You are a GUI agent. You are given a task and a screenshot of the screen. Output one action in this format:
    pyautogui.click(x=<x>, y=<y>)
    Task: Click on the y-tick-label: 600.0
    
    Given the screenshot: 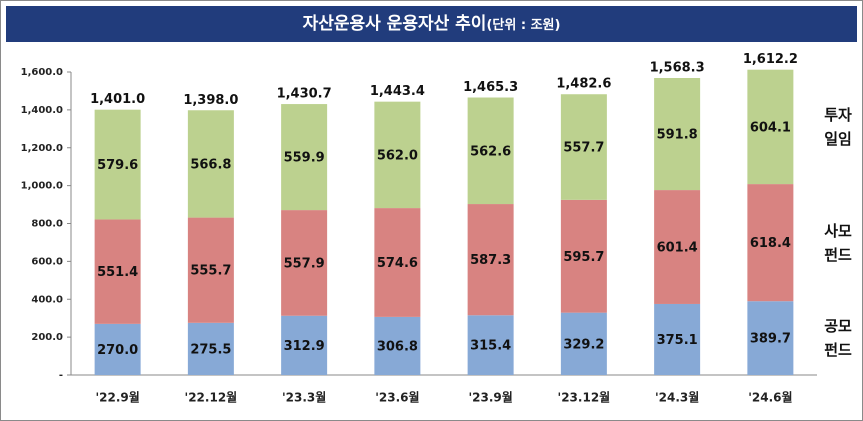 What is the action you would take?
    pyautogui.click(x=47, y=261)
    